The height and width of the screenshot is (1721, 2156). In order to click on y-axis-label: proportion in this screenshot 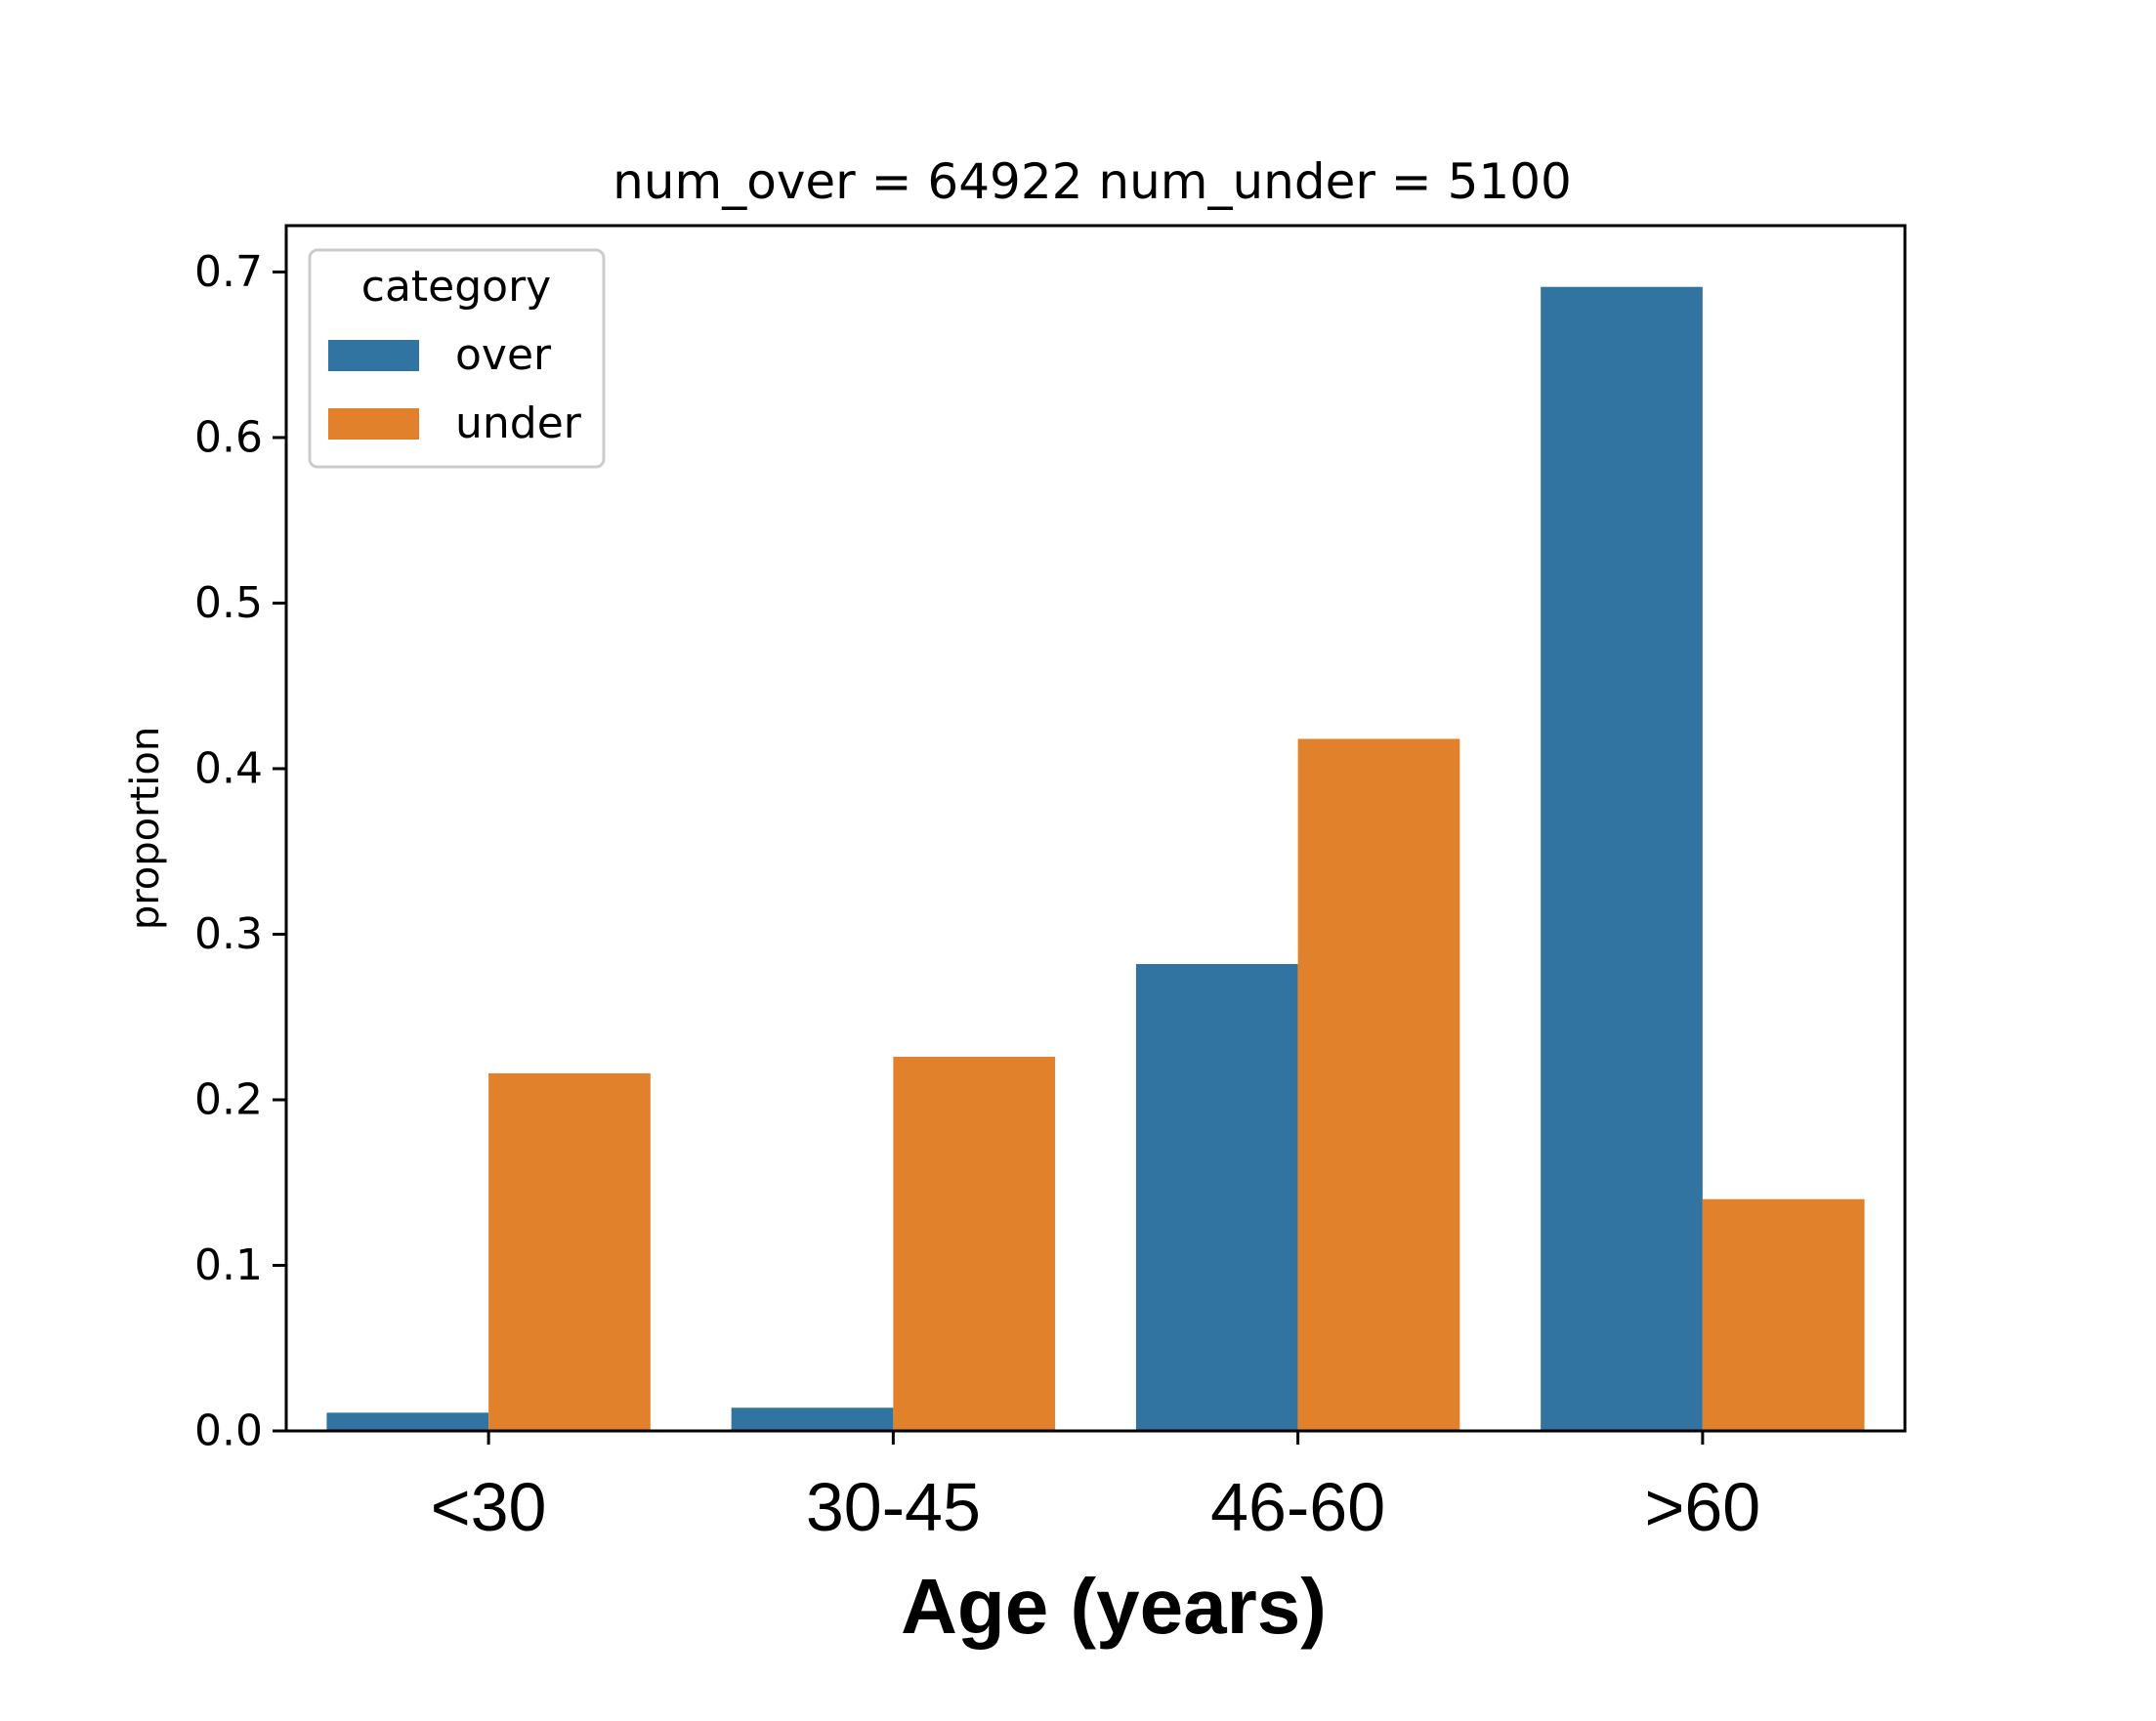, I will do `click(146, 828)`.